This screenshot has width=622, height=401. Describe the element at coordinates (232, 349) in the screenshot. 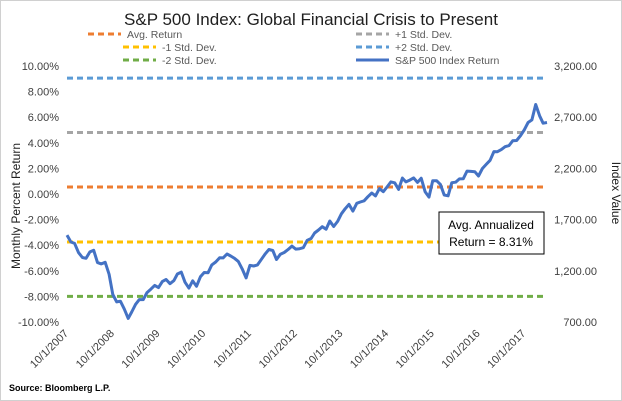

I see `x-tick-label: 10/1/2011` at that location.